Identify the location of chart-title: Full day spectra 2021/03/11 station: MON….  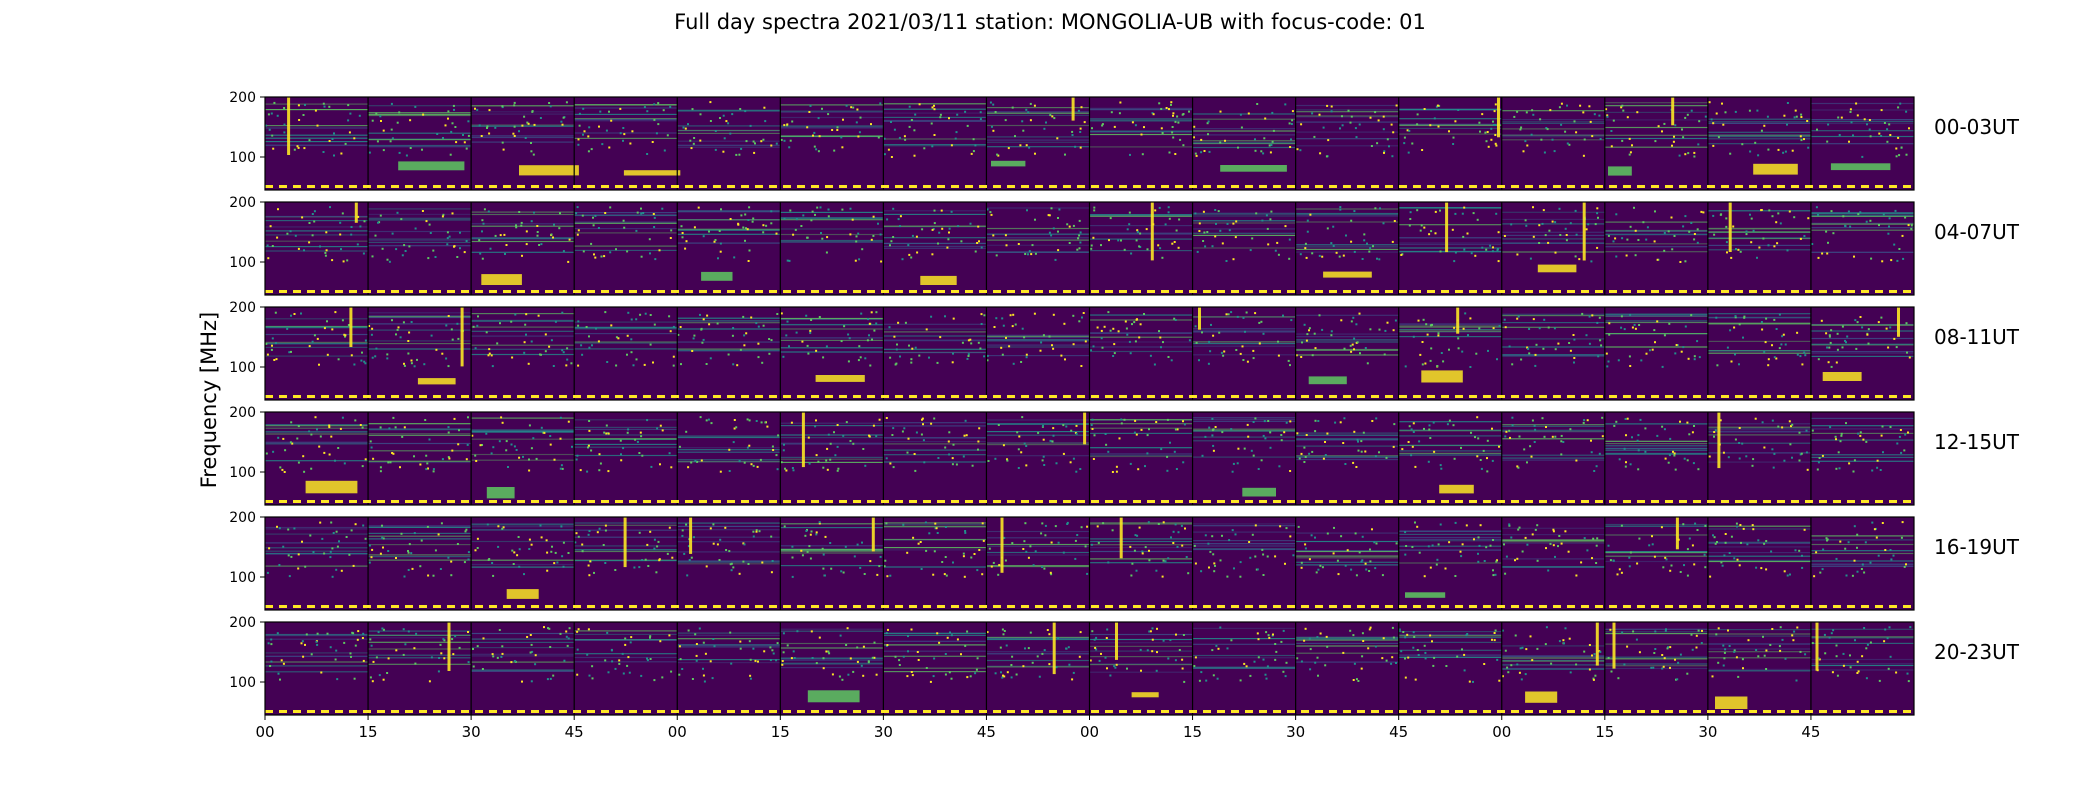
(1050, 22).